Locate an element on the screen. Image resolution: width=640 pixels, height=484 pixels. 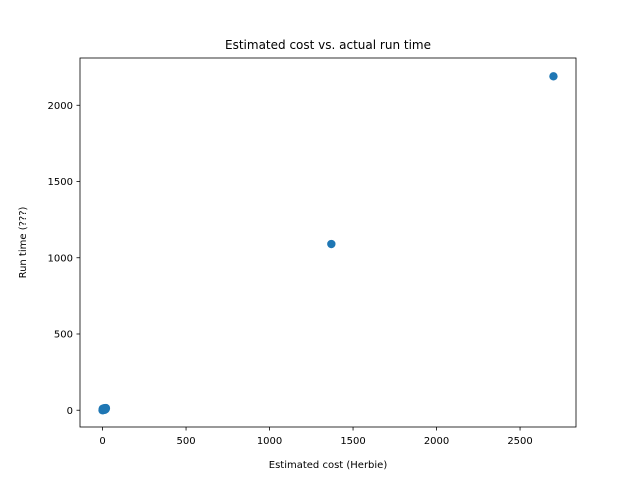
x-tick-label: 2000 is located at coordinates (436, 441).